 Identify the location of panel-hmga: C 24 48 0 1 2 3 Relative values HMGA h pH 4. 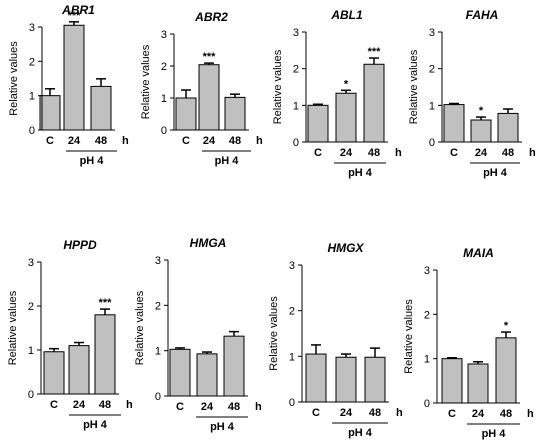
(198, 334).